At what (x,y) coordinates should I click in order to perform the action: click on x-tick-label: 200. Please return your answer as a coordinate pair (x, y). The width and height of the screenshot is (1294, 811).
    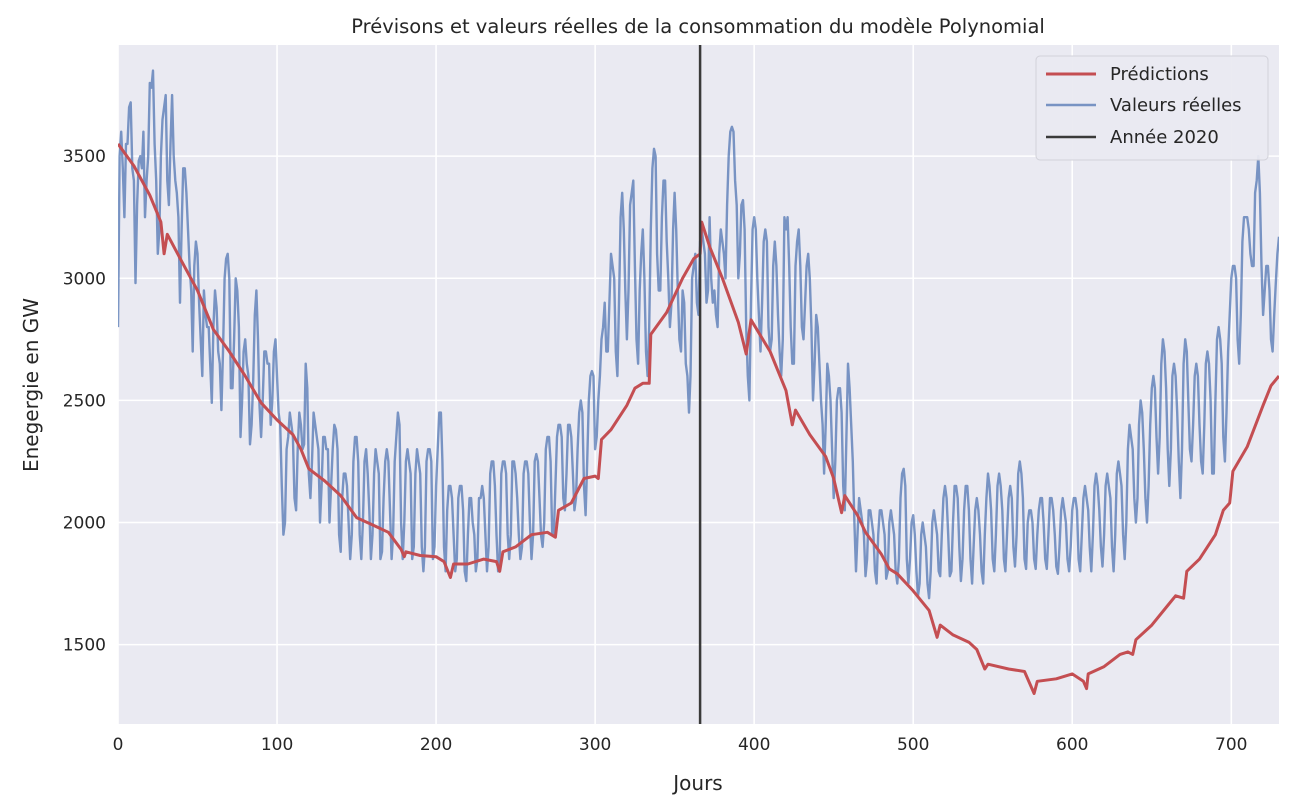
    Looking at the image, I should click on (436, 745).